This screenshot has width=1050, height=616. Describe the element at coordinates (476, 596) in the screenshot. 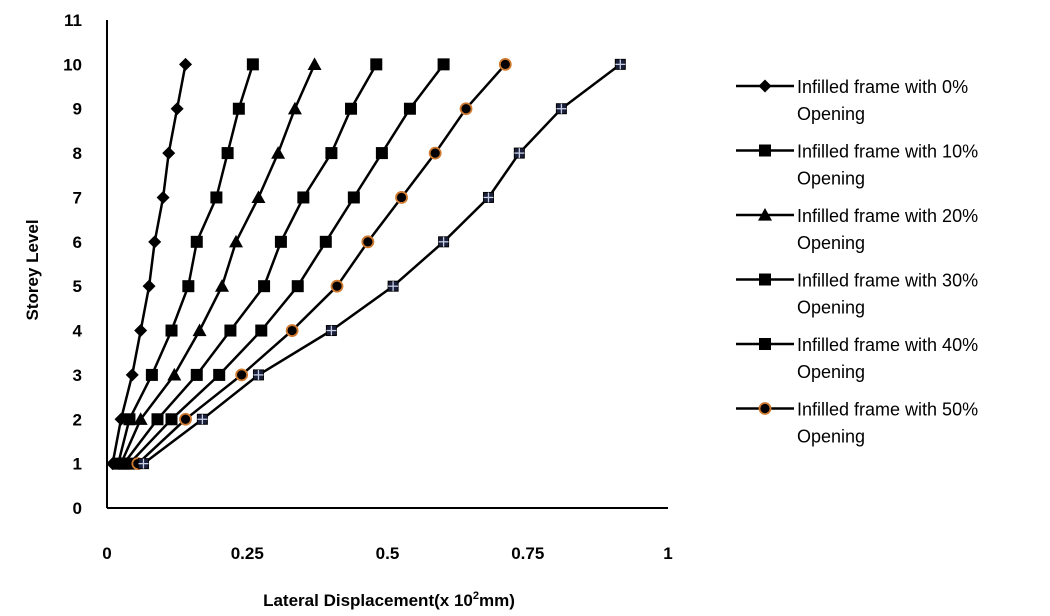

I see `x-axis-title-sup: 2` at that location.